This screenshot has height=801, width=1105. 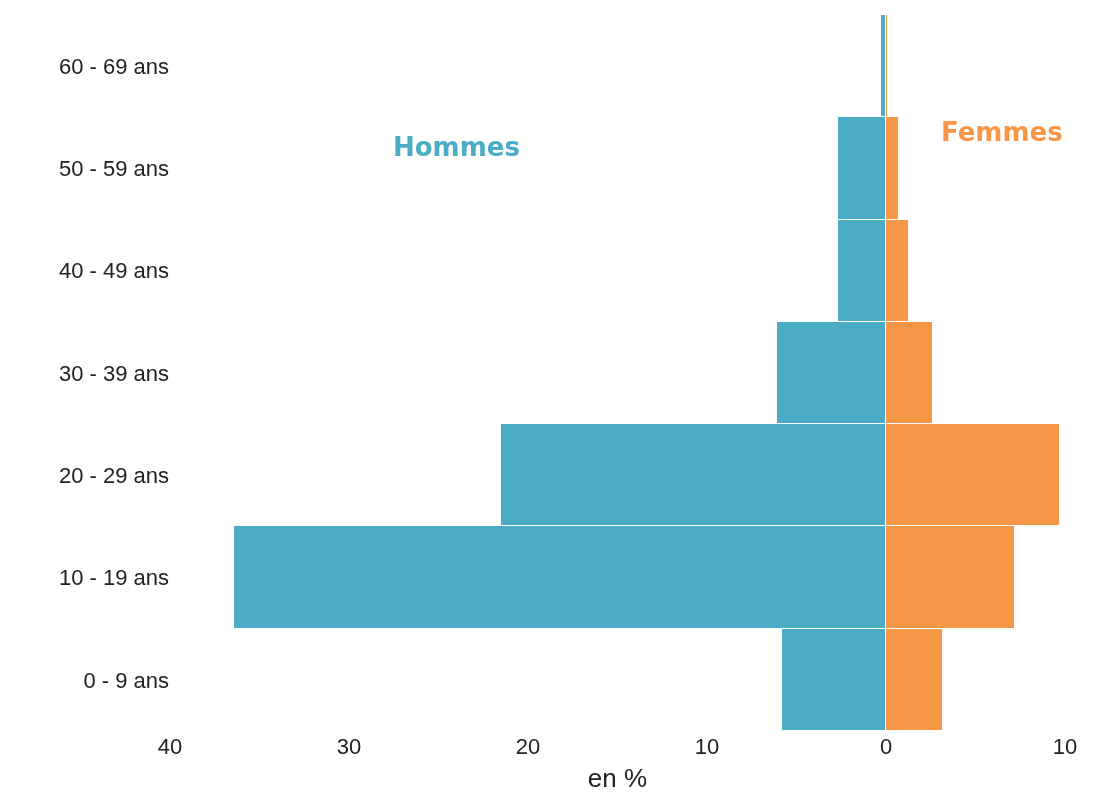 What do you see at coordinates (113, 475) in the screenshot?
I see `y-tick-label: 20 - 29 ans` at bounding box center [113, 475].